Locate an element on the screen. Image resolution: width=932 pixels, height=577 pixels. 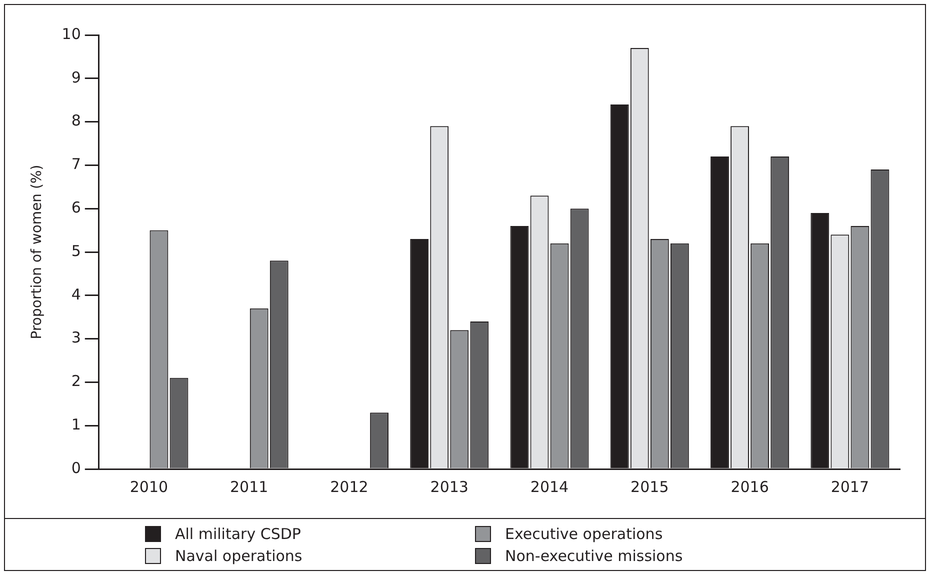
legend-label: All military CSDP is located at coordinates (238, 534).